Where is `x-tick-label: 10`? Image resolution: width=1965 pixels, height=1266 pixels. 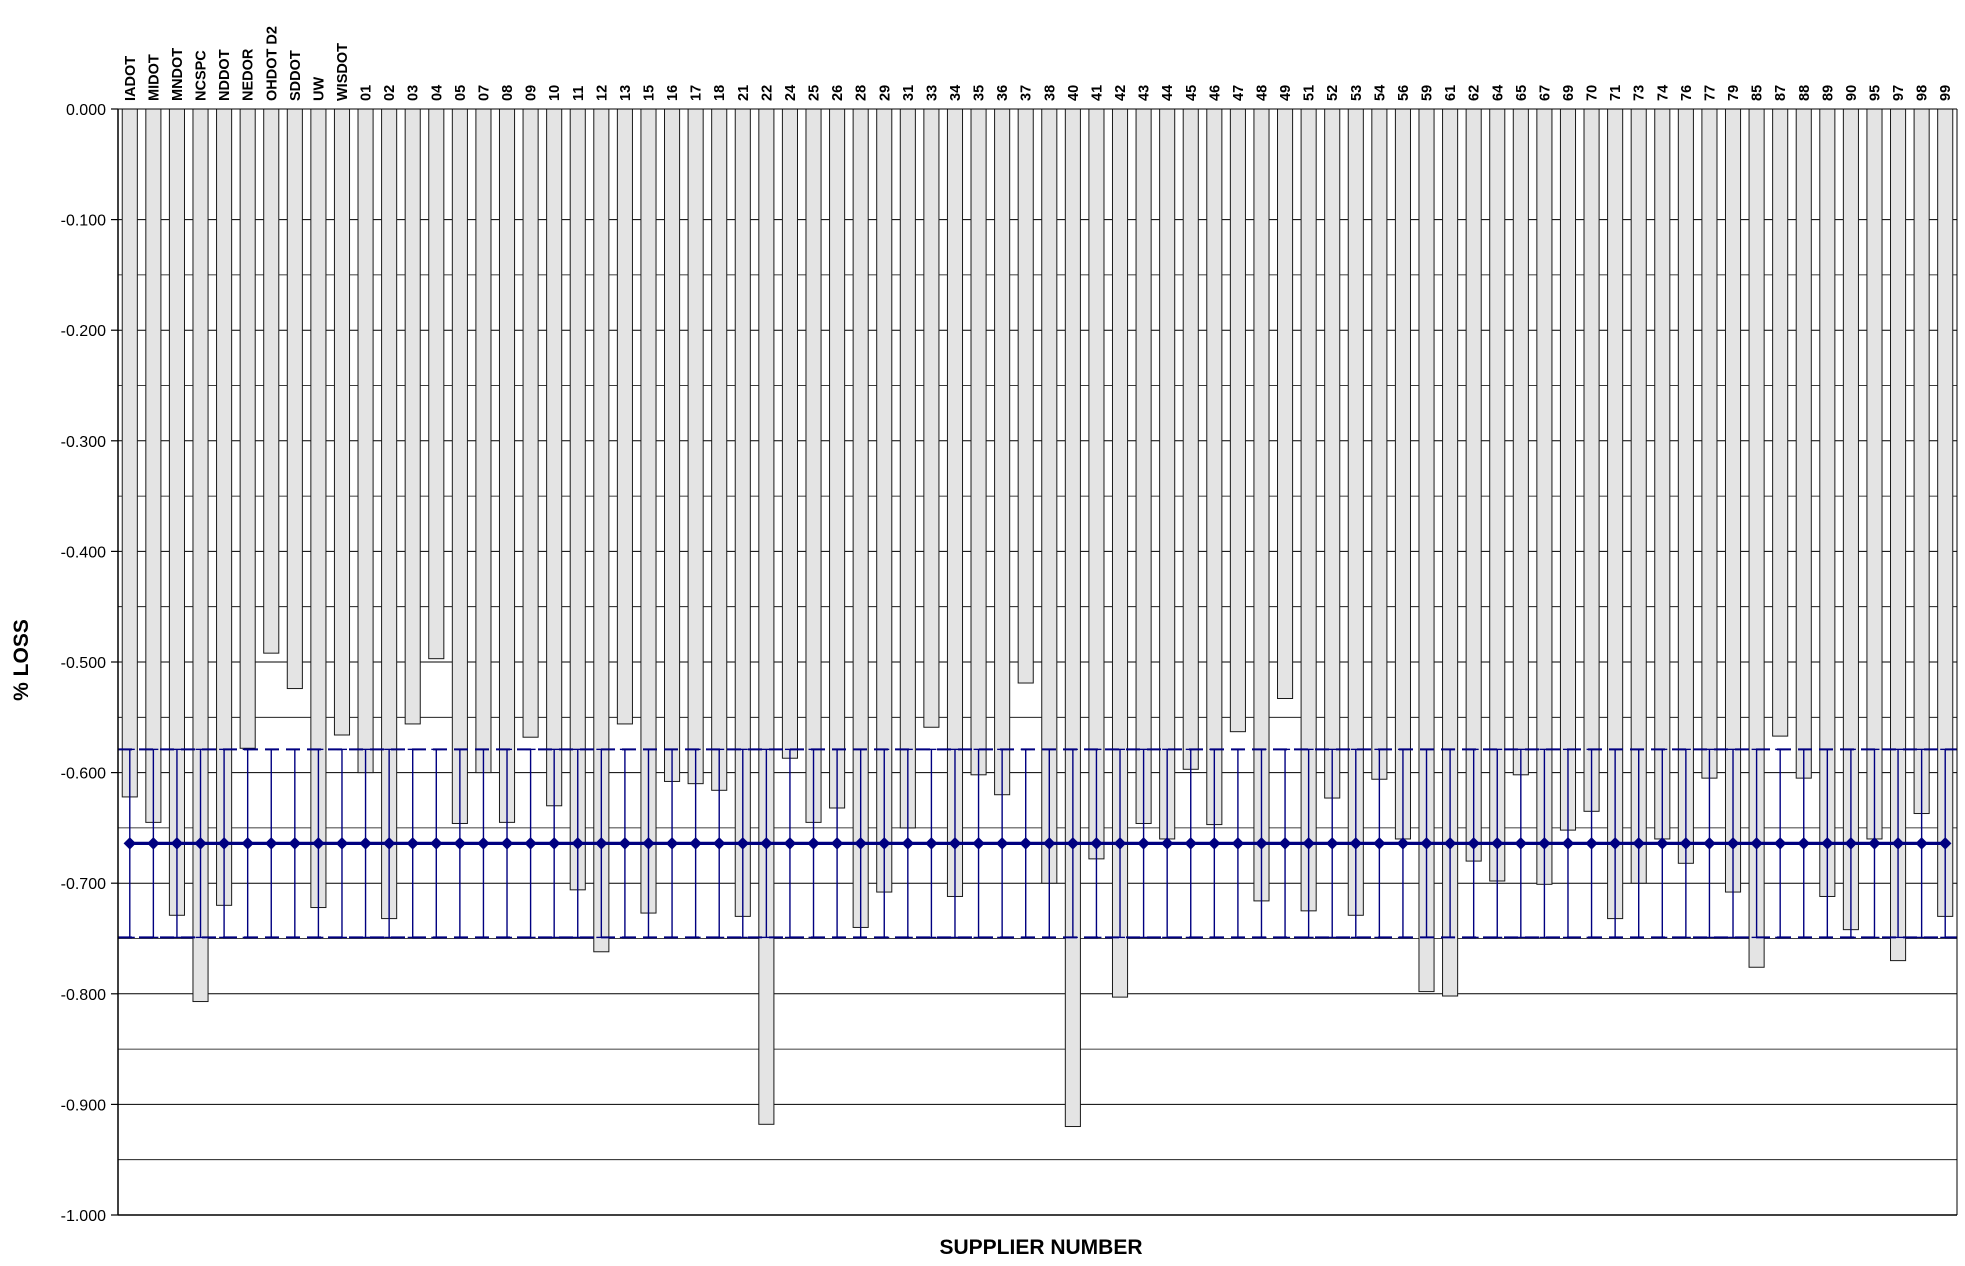
x-tick-label: 10 is located at coordinates (555, 93).